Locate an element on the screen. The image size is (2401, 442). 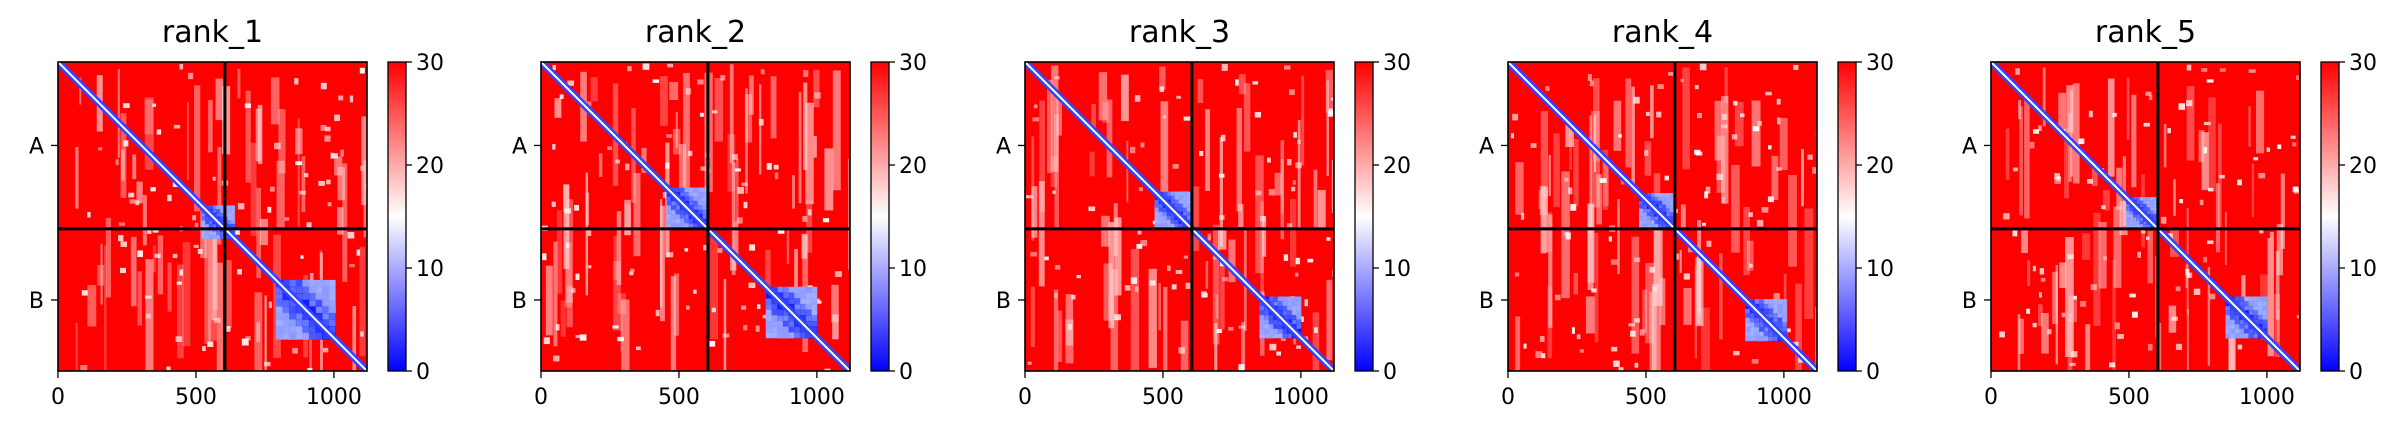
chain-label-B: B is located at coordinates (1969, 301).